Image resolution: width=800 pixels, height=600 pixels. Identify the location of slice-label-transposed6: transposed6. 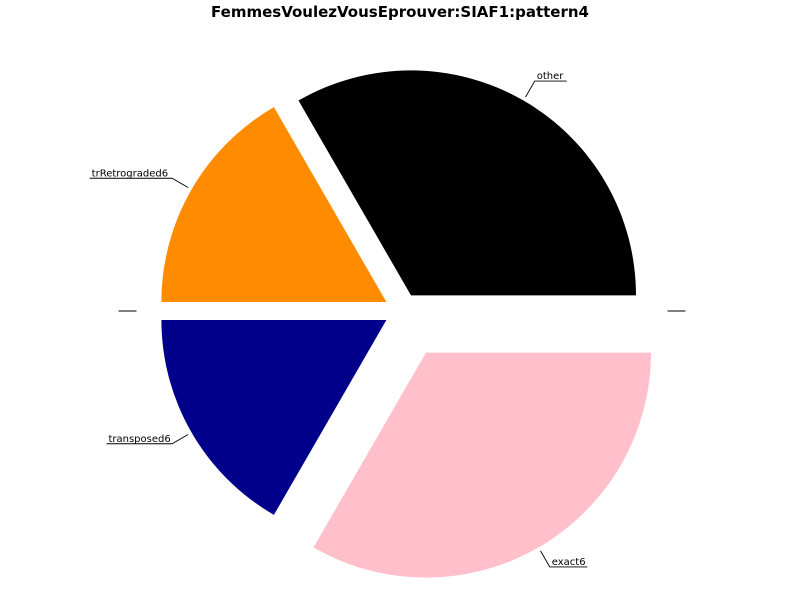
(139, 439).